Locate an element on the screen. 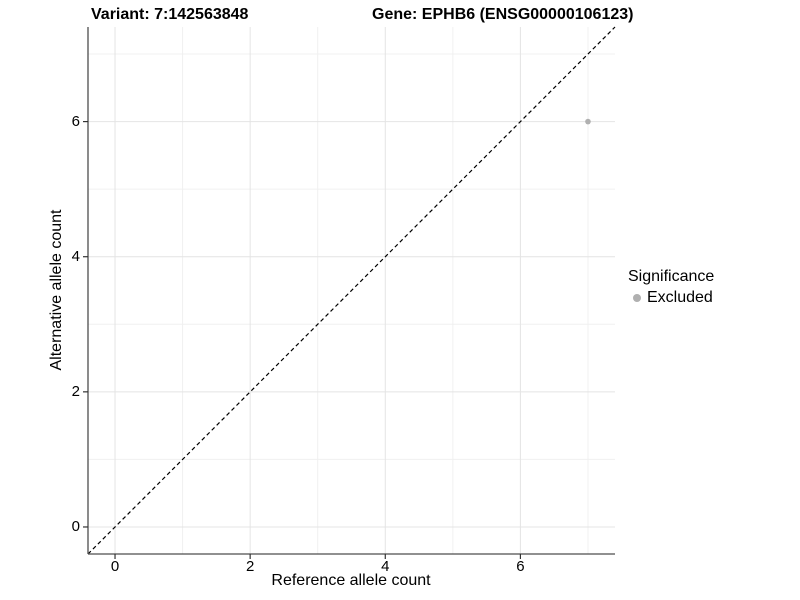 The image size is (800, 600). data-point is located at coordinates (588, 121).